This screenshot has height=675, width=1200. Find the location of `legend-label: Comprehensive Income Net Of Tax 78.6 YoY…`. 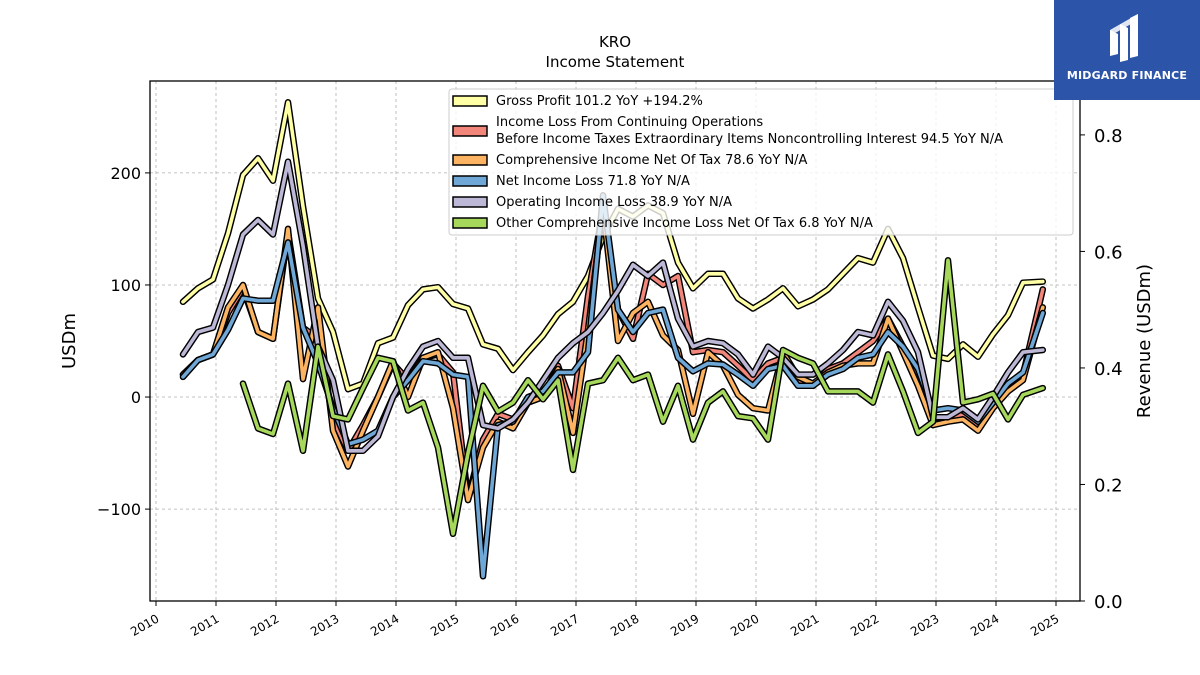

legend-label: Comprehensive Income Net Of Tax 78.6 YoY… is located at coordinates (652, 160).